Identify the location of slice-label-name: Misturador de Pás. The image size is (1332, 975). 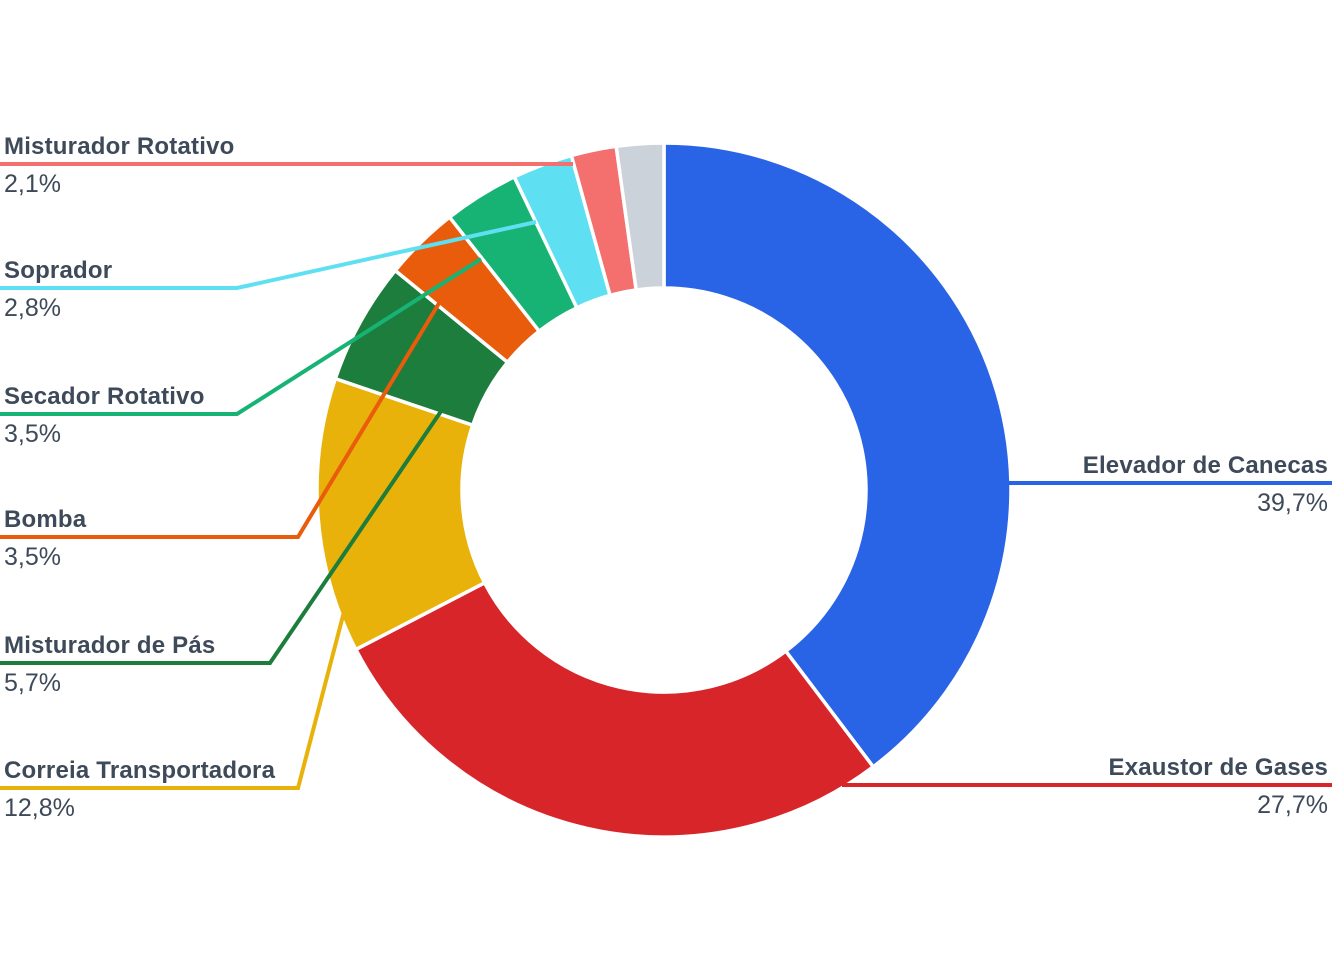
(110, 645).